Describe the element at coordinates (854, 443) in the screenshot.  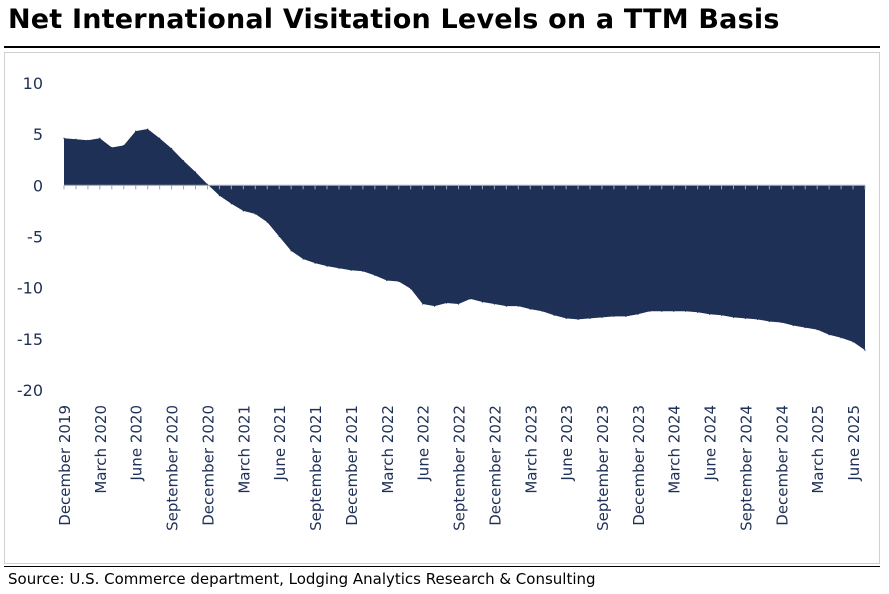
I see `x-tick-label: June 2025` at that location.